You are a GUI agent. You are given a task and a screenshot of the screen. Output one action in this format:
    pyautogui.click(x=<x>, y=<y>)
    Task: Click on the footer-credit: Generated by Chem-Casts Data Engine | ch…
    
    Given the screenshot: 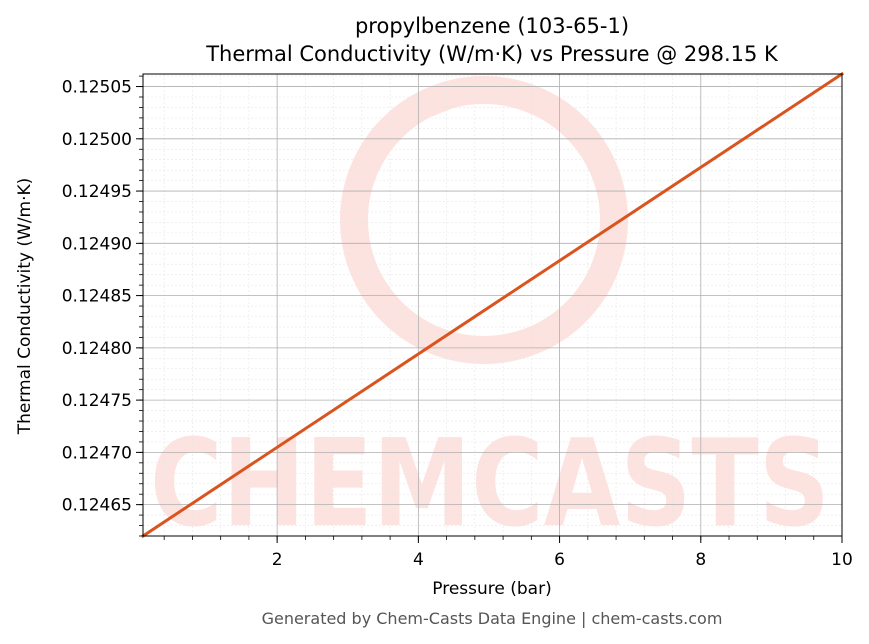 What is the action you would take?
    pyautogui.click(x=492, y=618)
    